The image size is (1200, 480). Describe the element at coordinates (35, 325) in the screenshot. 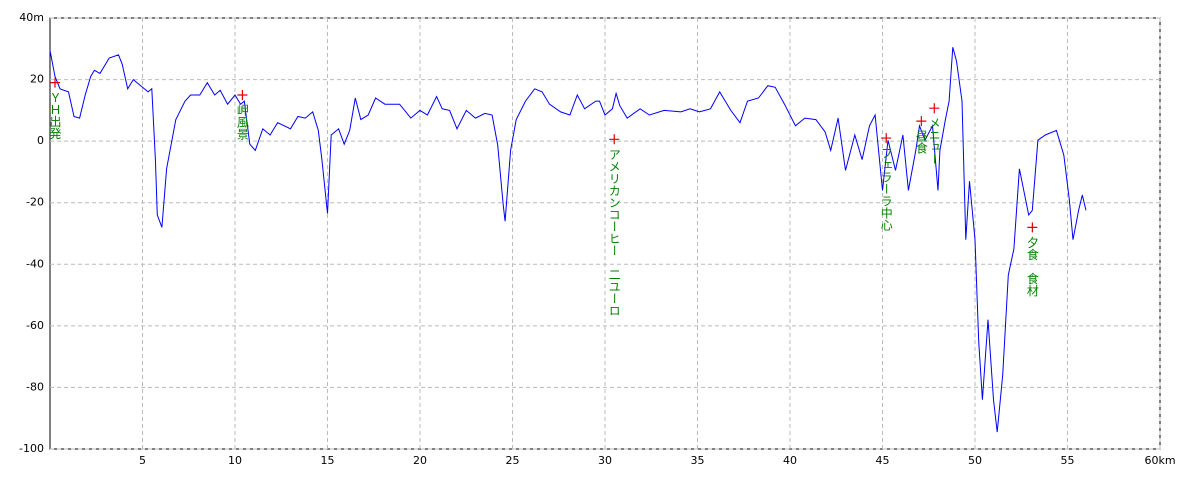

I see `y-tick-label: -60` at that location.